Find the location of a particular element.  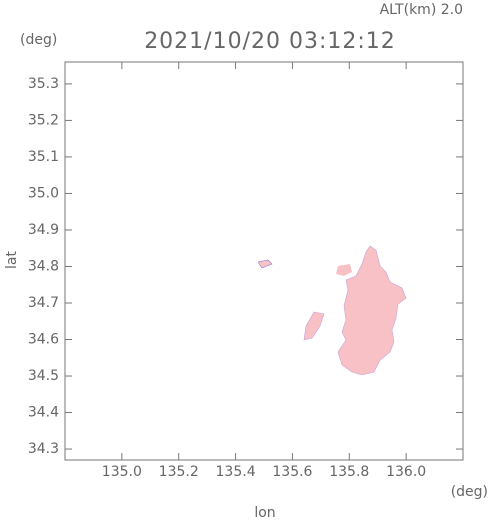

x-tick-label: 136.0 is located at coordinates (406, 472).